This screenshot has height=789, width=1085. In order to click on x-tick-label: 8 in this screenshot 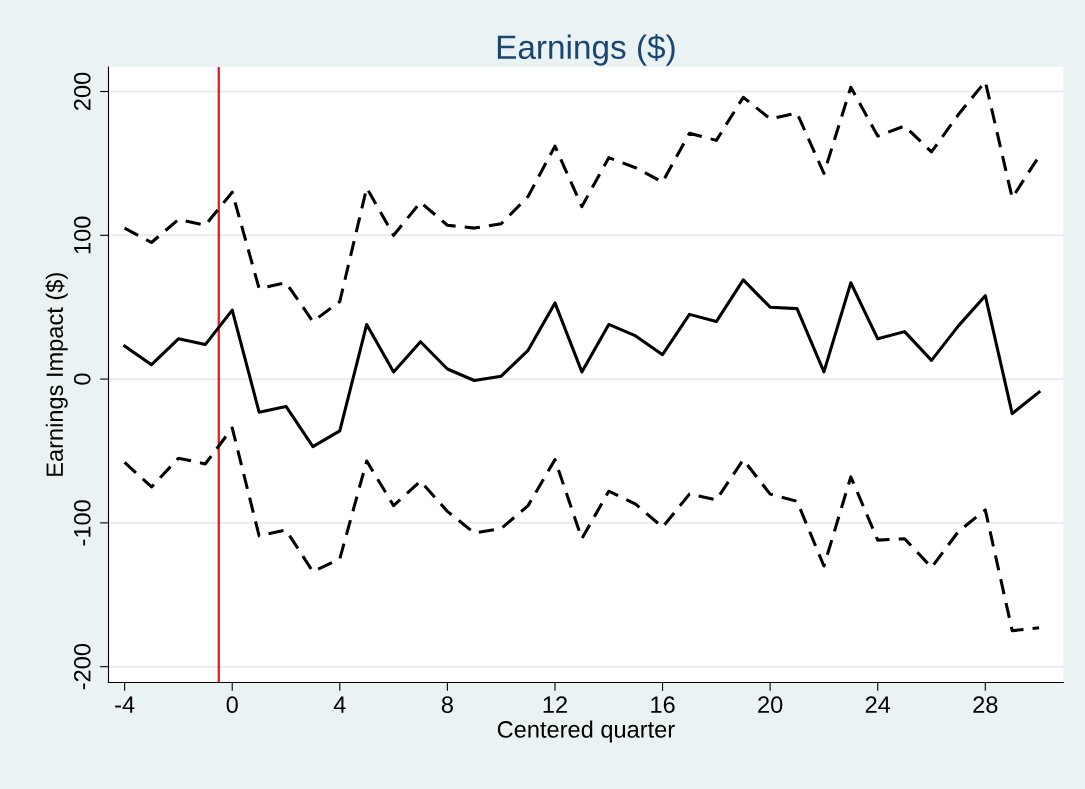, I will do `click(447, 705)`.